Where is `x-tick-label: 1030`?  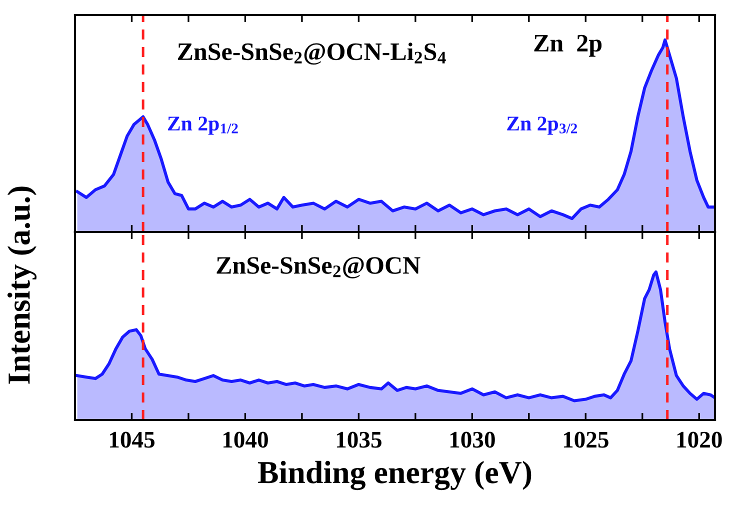
x-tick-label: 1030 is located at coordinates (472, 440).